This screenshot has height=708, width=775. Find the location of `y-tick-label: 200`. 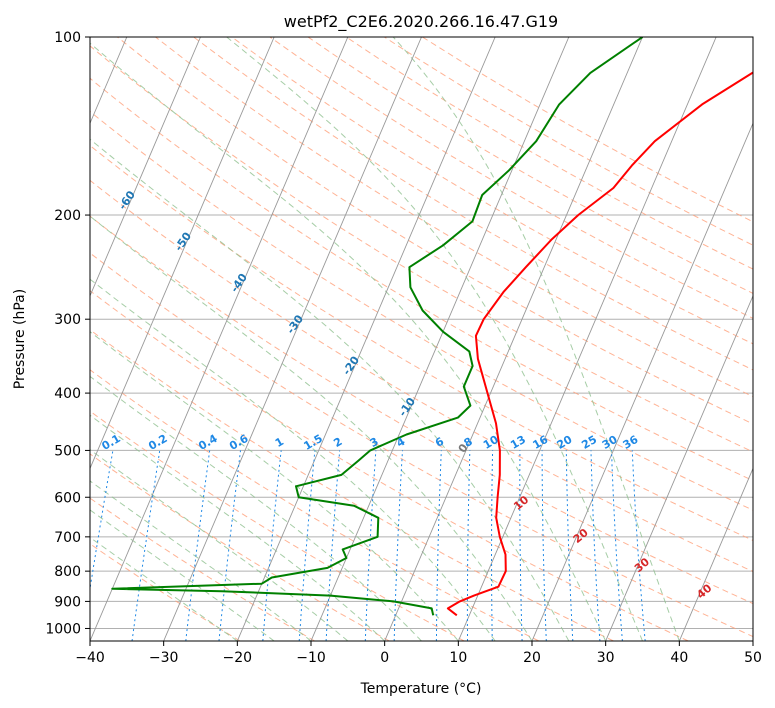

y-tick-label: 200 is located at coordinates (67, 216).